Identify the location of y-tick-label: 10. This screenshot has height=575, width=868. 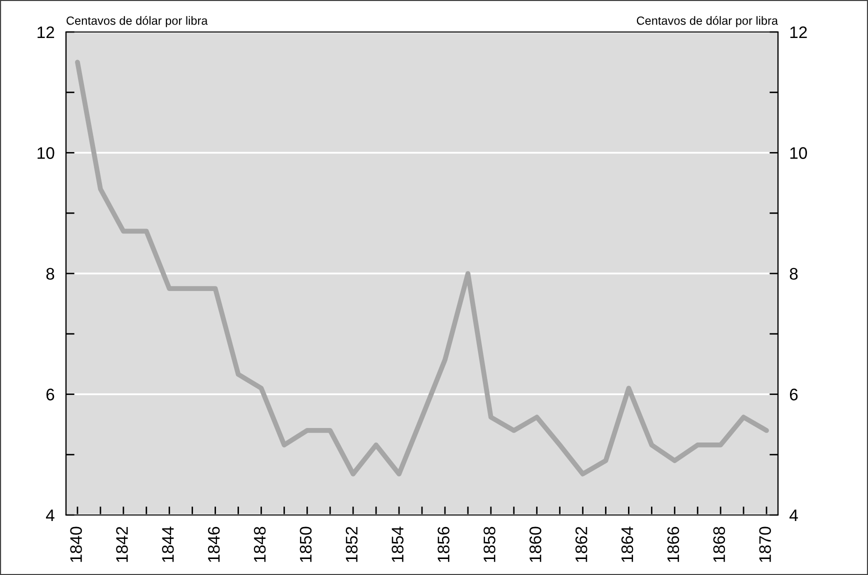
(46, 153).